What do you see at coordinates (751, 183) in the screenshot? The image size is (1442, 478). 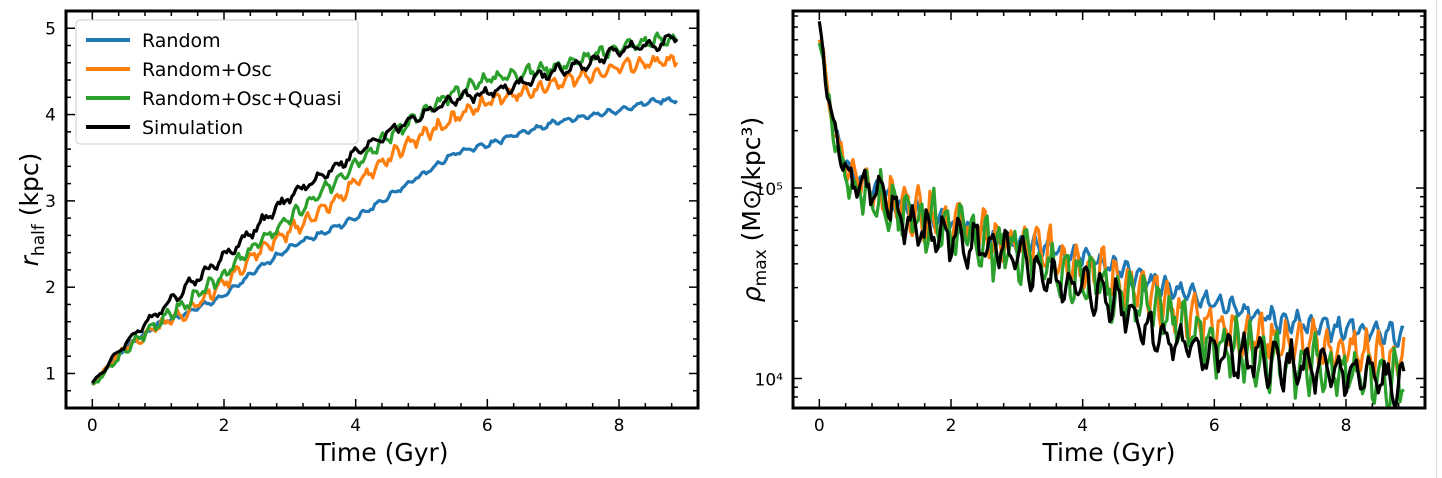 I see `y-label-unit: (M⊙/kpc³)` at bounding box center [751, 183].